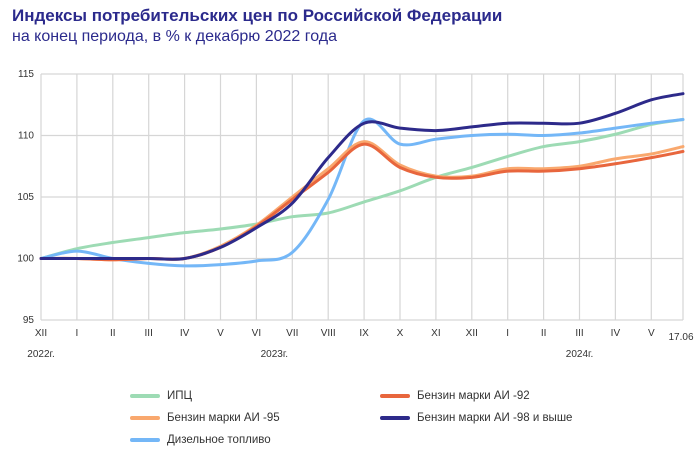 The height and width of the screenshot is (461, 700). Describe the element at coordinates (400, 333) in the screenshot. I see `x-tick-label: X` at that location.